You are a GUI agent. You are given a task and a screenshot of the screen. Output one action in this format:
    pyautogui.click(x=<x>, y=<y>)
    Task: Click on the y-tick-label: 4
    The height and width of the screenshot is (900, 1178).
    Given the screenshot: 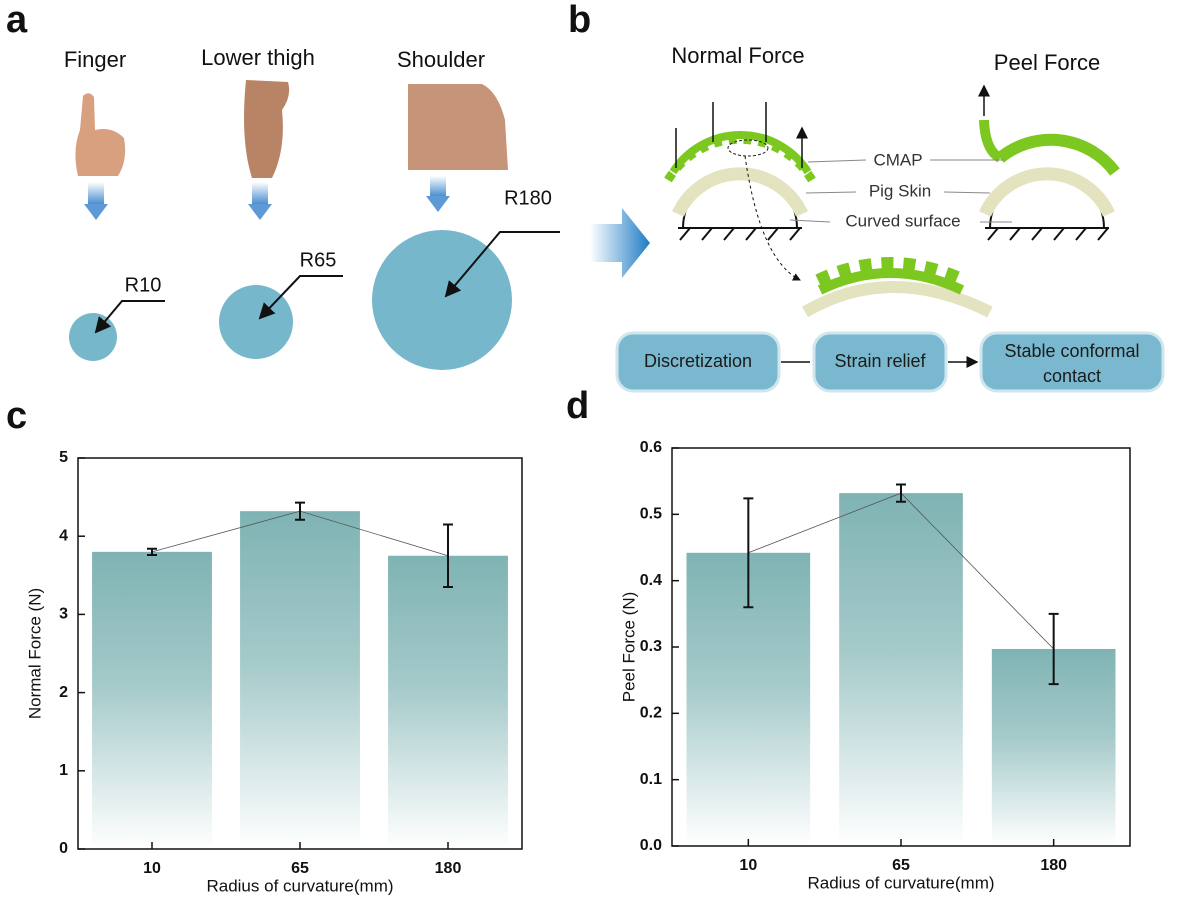 What is the action you would take?
    pyautogui.click(x=63, y=535)
    